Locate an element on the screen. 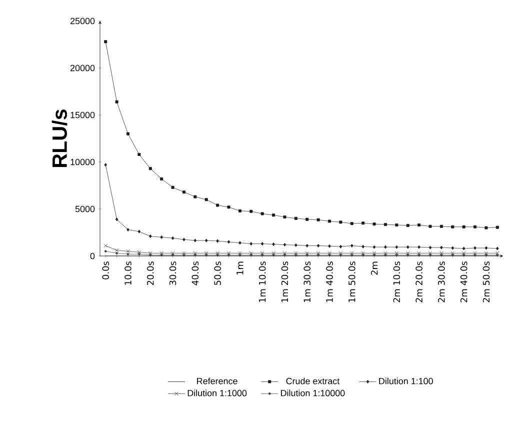 This screenshot has width=509, height=448. x-tick-label: 40.0s is located at coordinates (195, 273).